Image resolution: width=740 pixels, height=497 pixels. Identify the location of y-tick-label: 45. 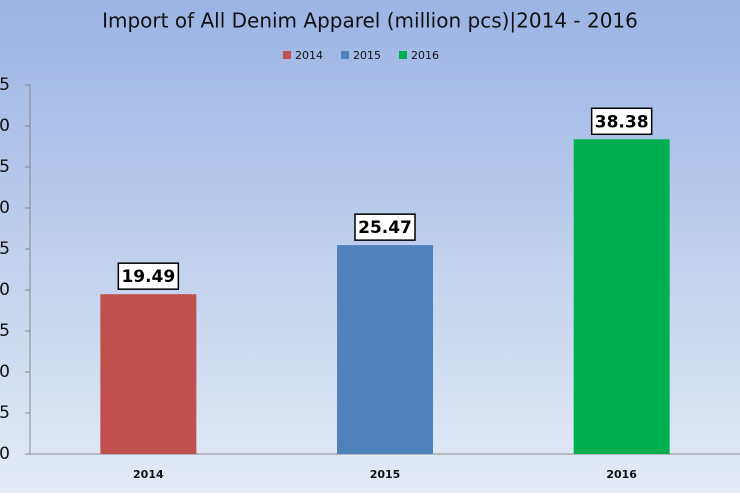
(5, 85).